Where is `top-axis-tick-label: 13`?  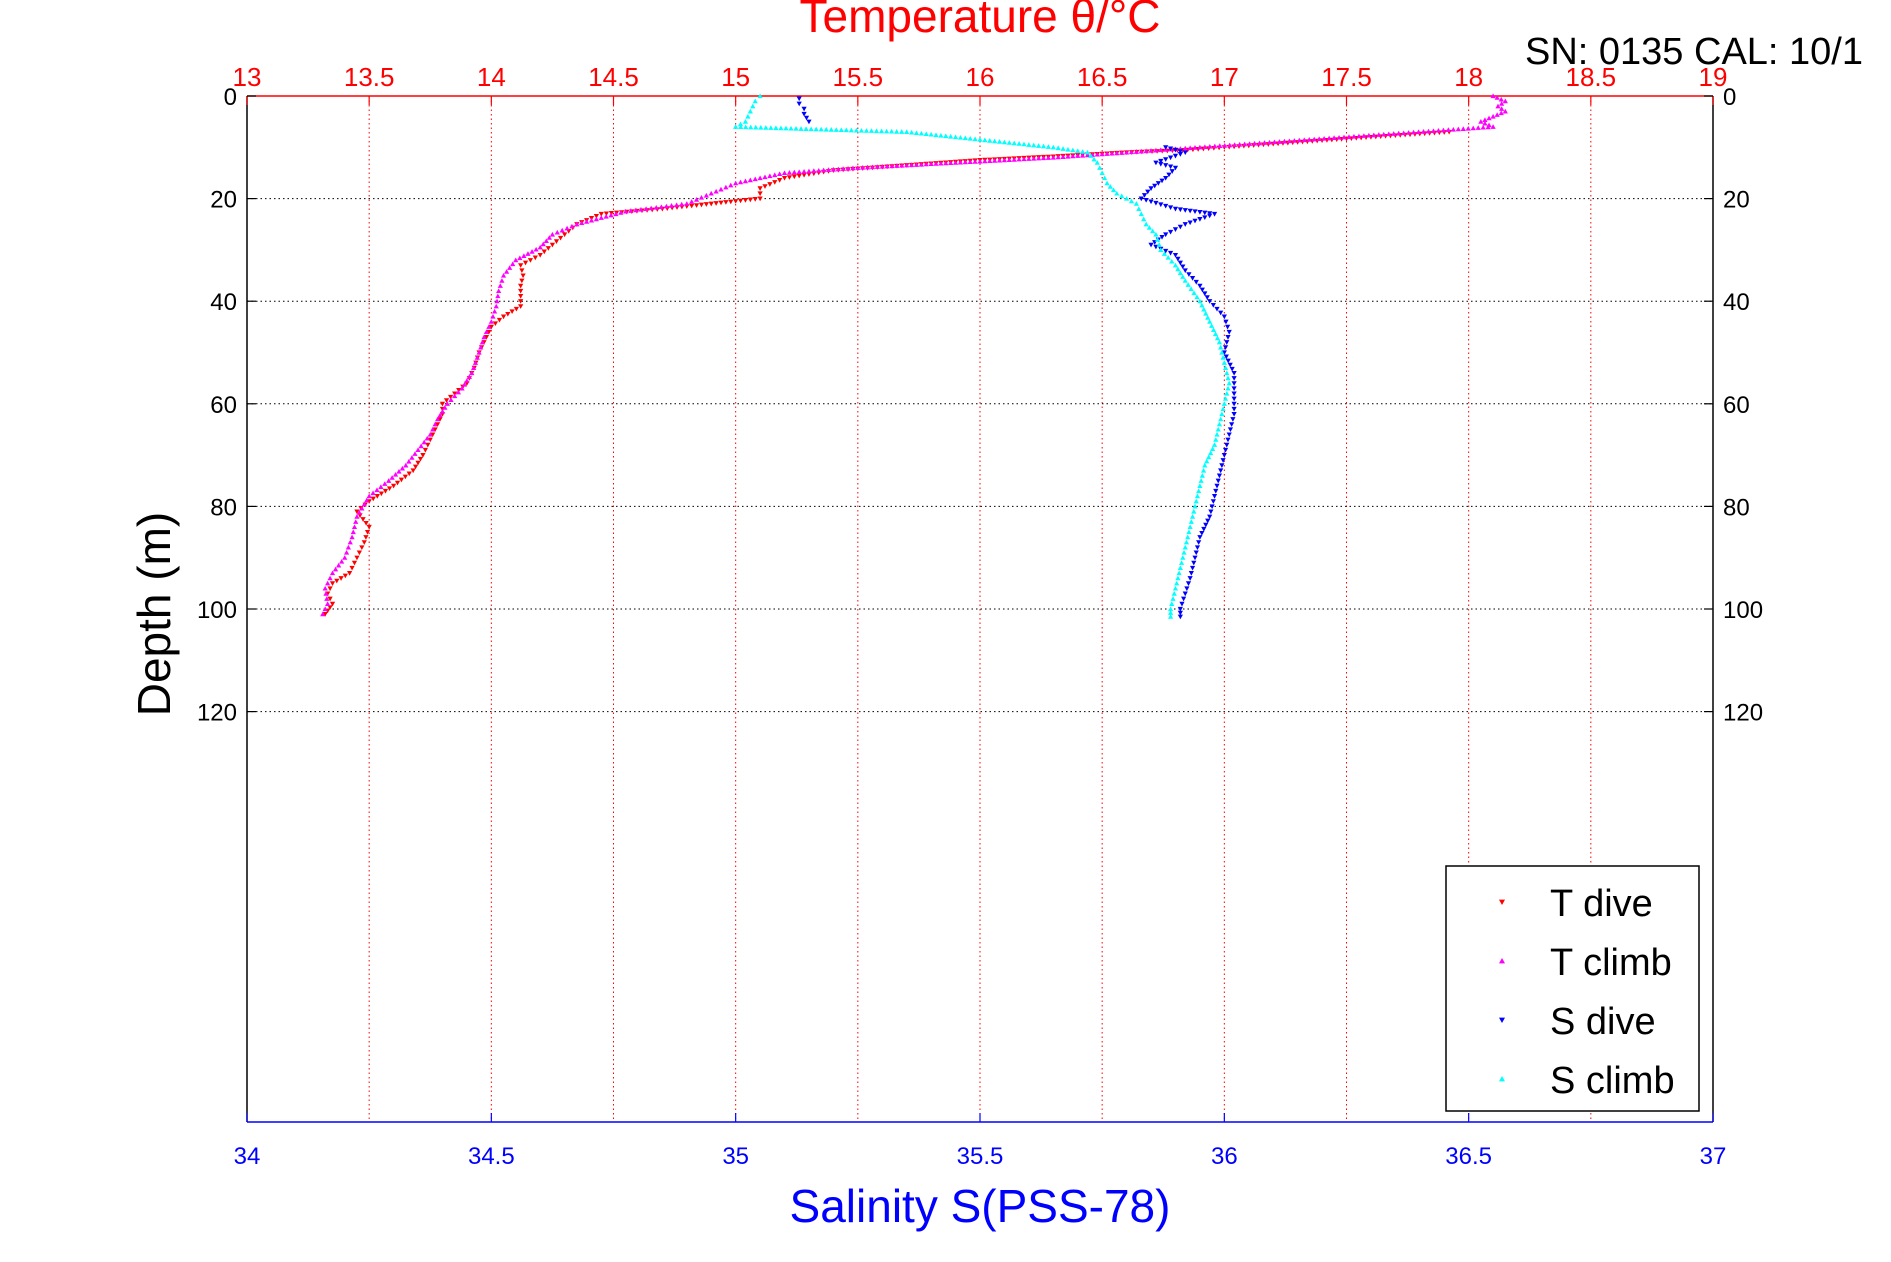 top-axis-tick-label: 13 is located at coordinates (247, 77).